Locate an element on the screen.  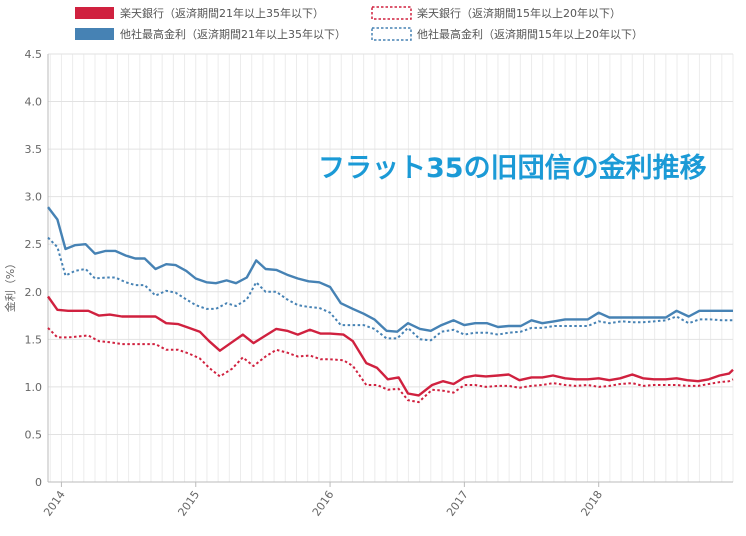
x-tick-label: 2017 is located at coordinates (457, 503).